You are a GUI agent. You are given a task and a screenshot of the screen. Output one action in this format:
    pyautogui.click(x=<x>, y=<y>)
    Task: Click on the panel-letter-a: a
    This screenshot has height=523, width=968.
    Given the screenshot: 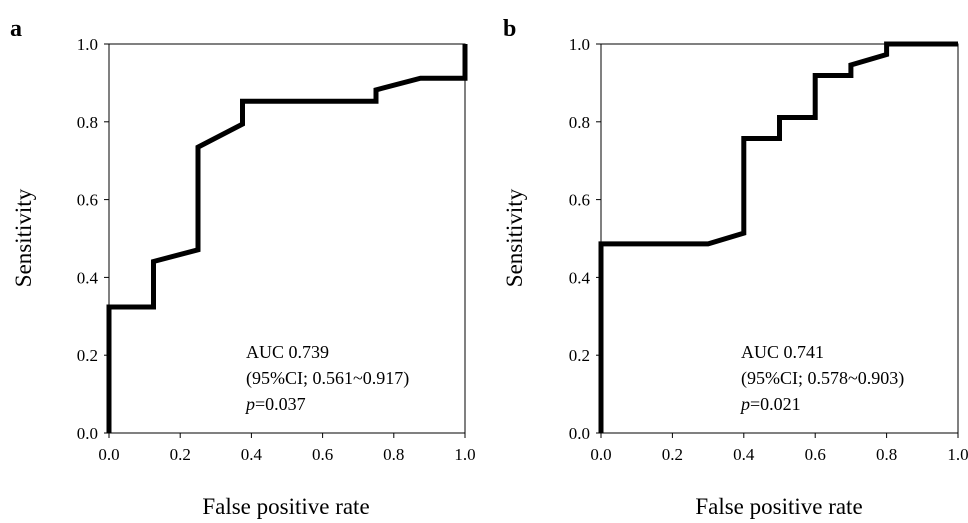 What is the action you would take?
    pyautogui.click(x=16, y=29)
    